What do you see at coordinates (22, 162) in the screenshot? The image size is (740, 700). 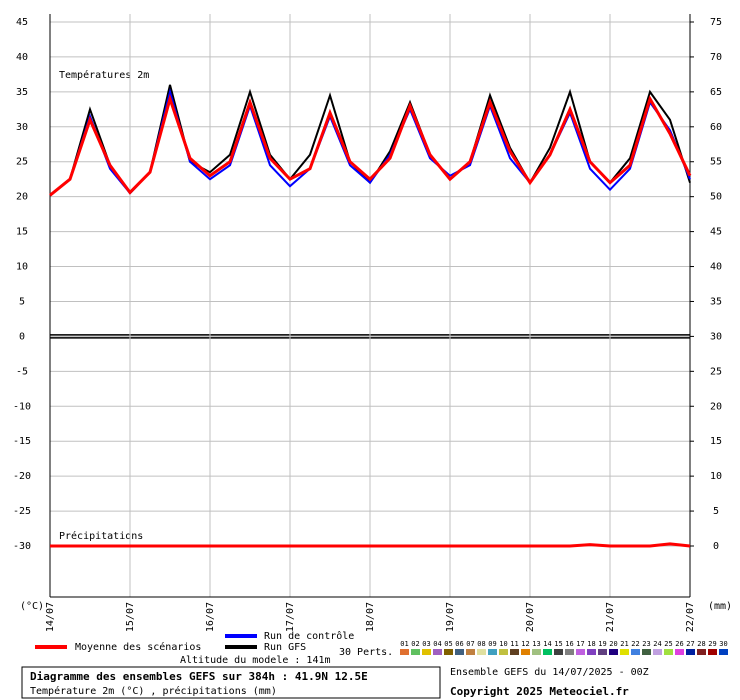 I see `y-tick-label: 25` at bounding box center [22, 162].